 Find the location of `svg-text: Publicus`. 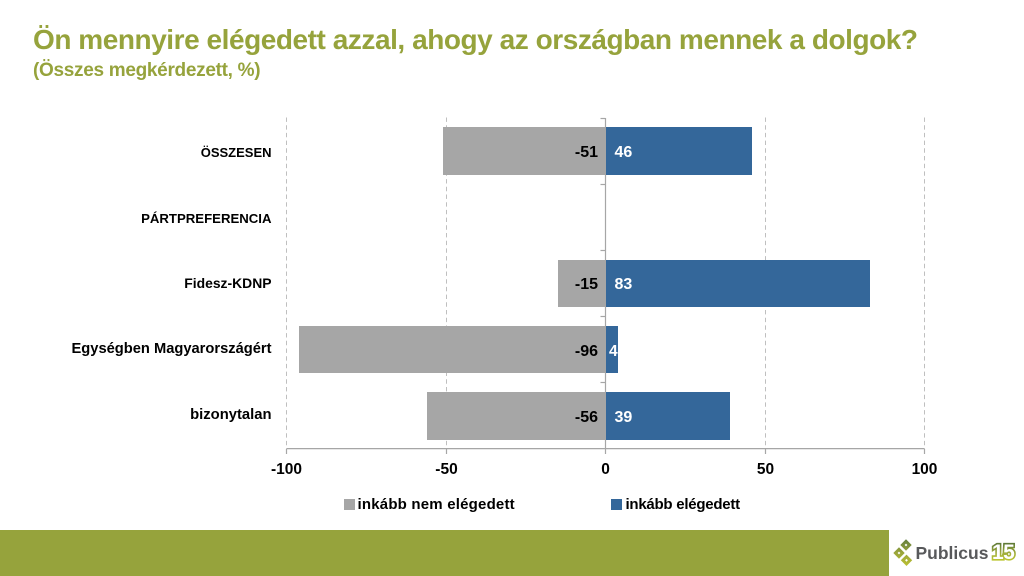

svg-text: Publicus is located at coordinates (952, 553).